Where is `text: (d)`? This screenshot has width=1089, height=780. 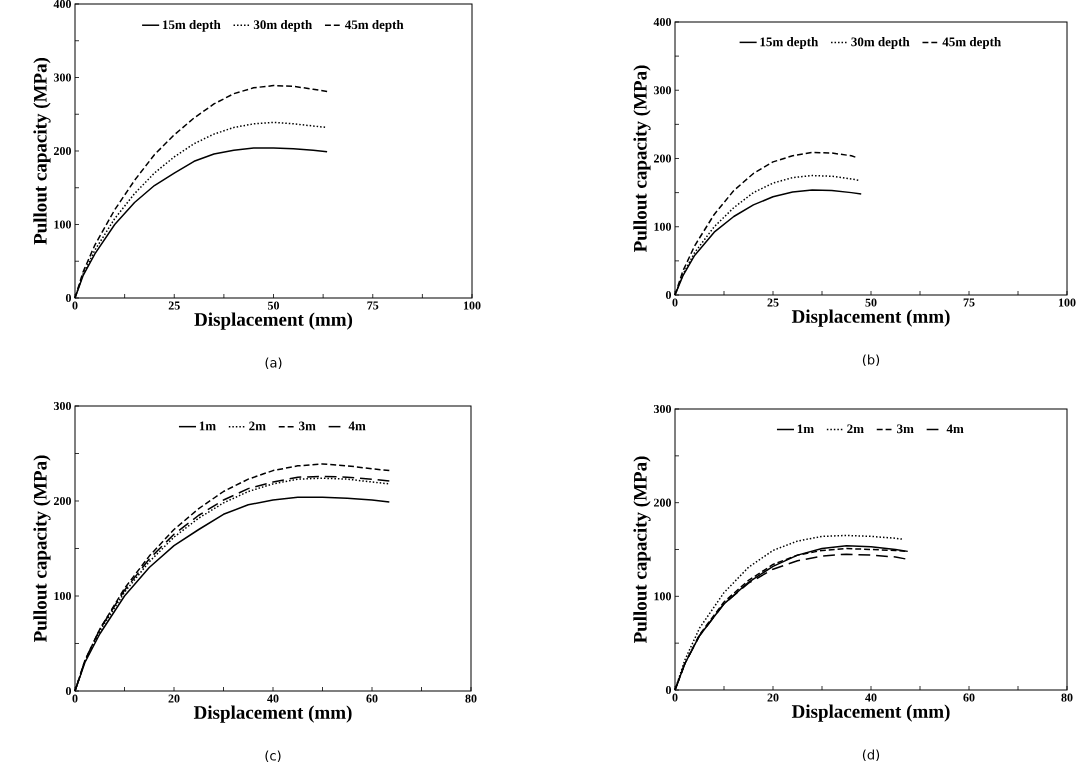
text: (d) is located at coordinates (871, 755).